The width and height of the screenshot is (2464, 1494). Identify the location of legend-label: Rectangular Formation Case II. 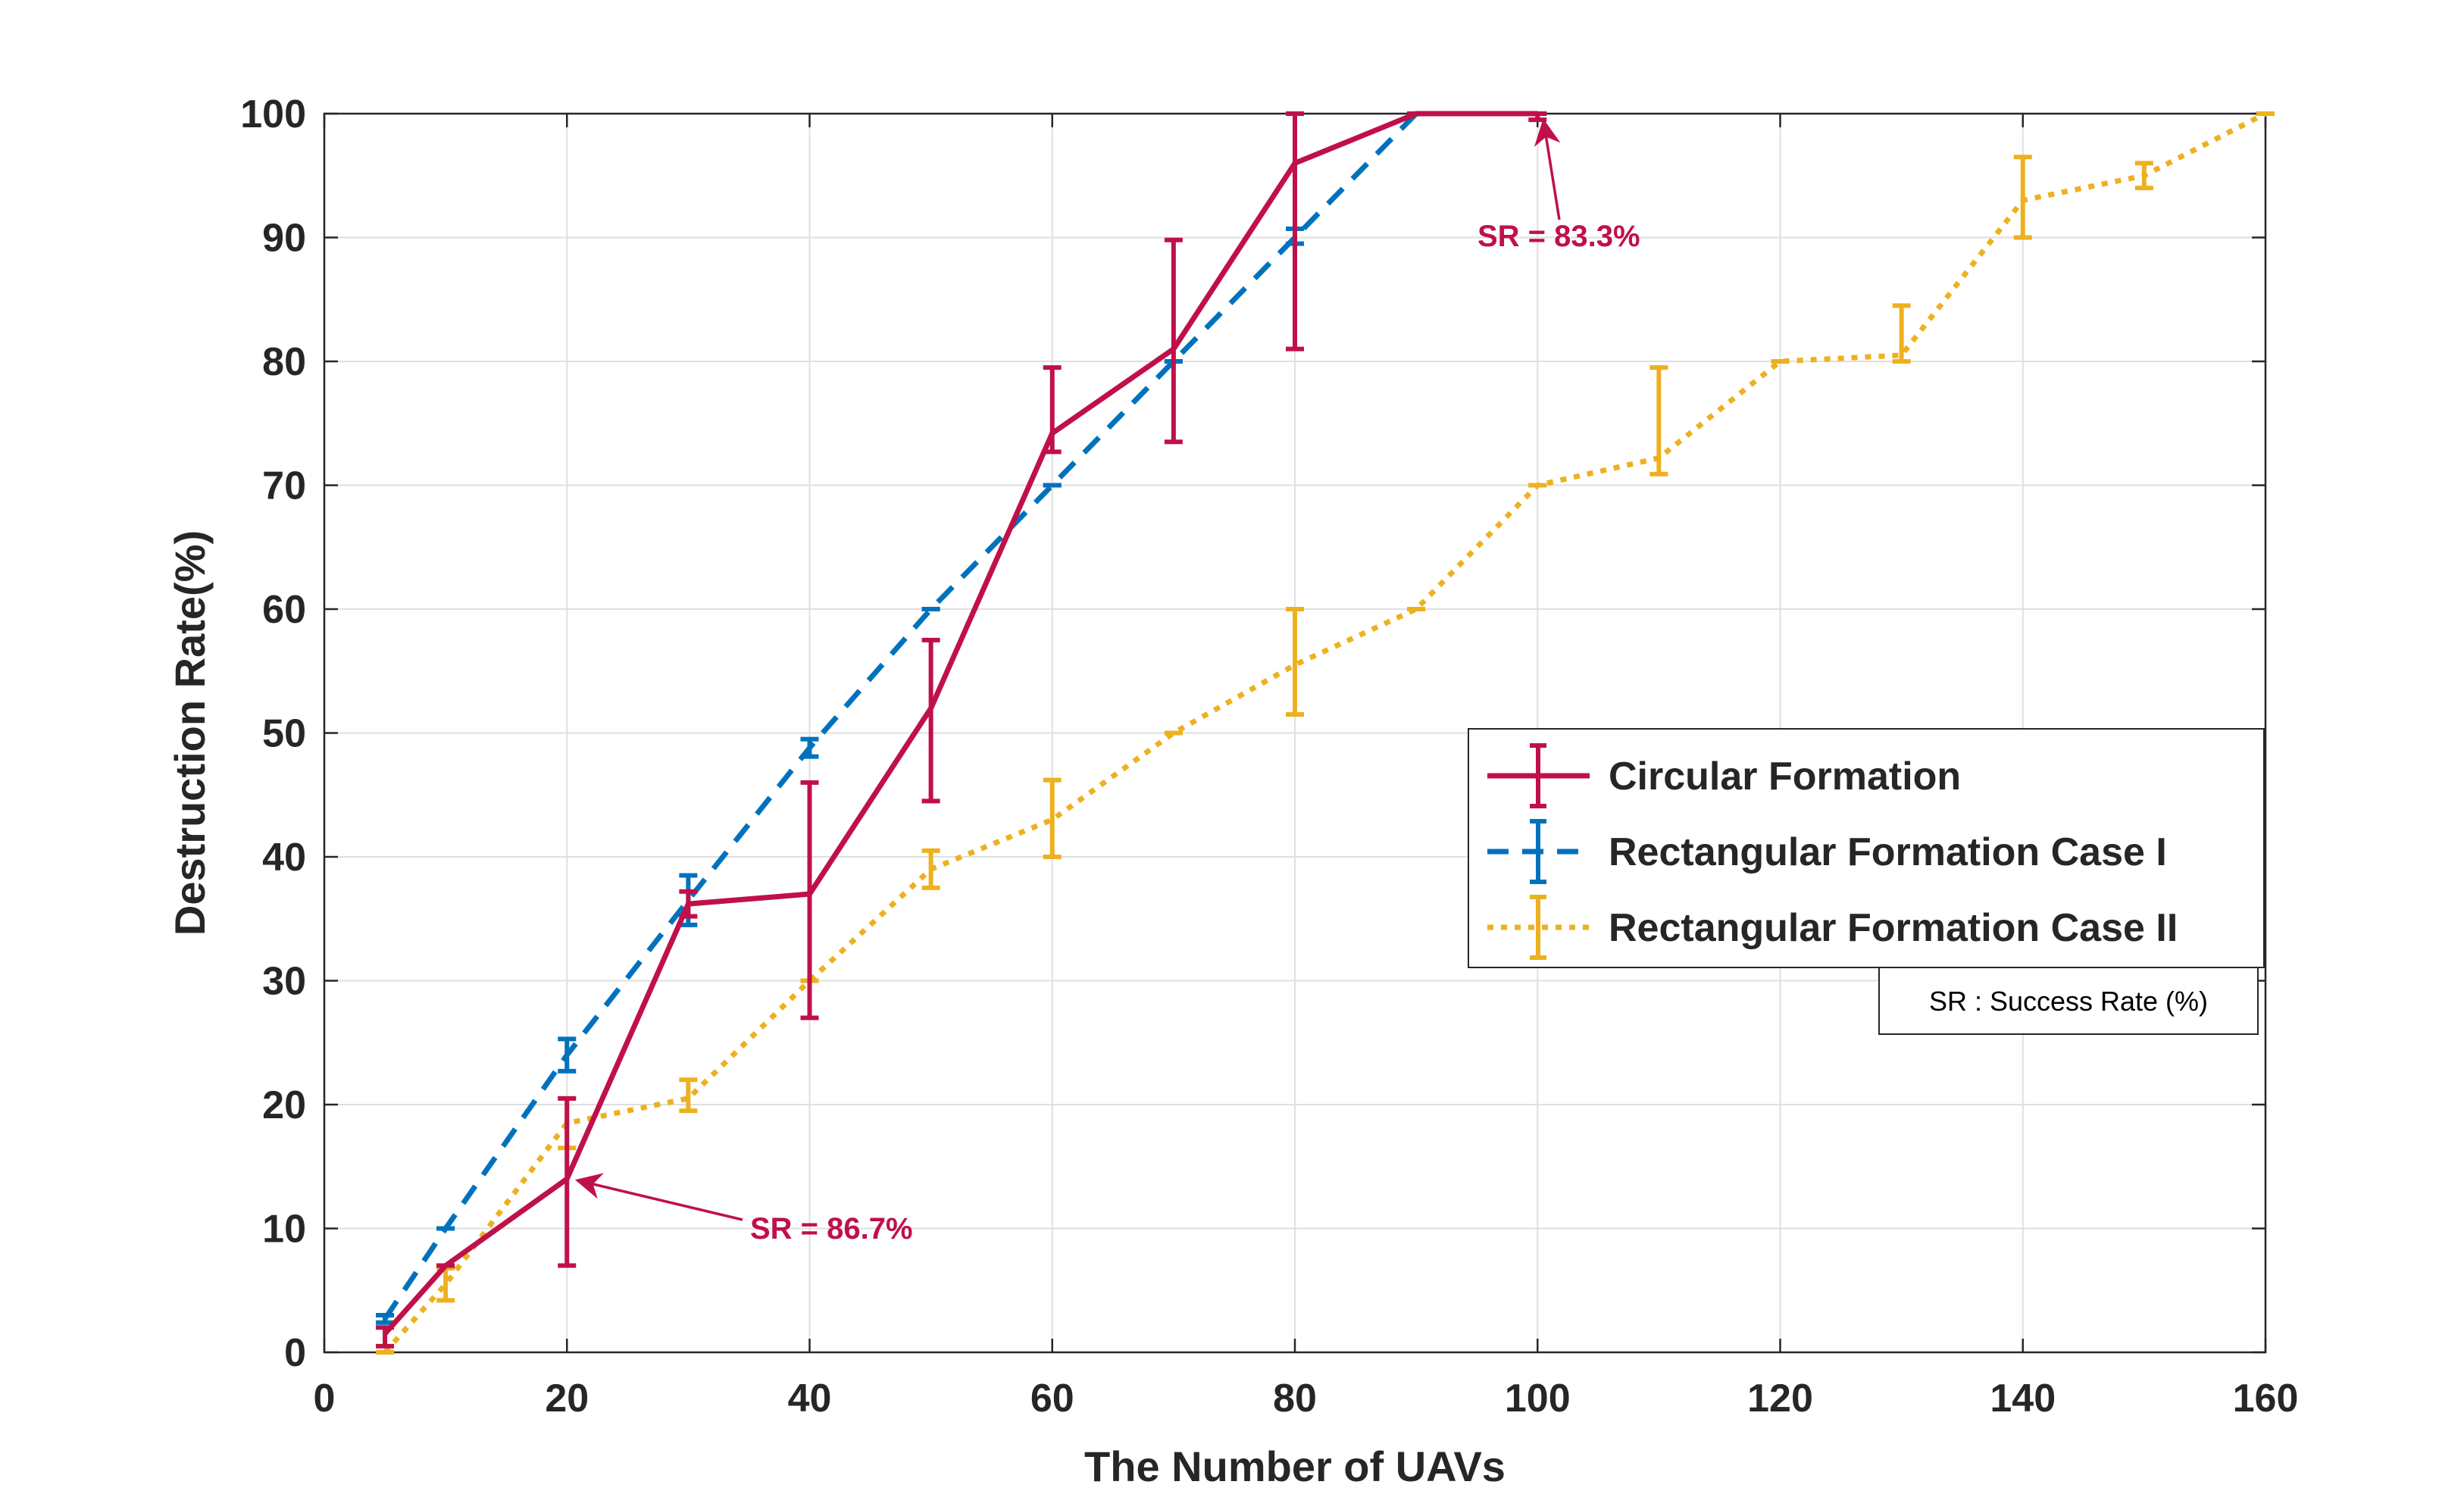
(1893, 928).